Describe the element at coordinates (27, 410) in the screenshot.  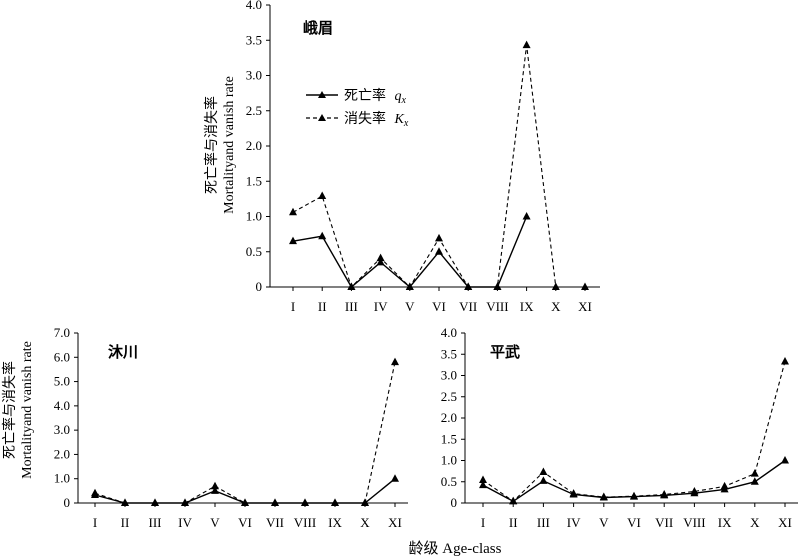
I see `left-y-axis-title-en: Mortalityand vanish rate` at that location.